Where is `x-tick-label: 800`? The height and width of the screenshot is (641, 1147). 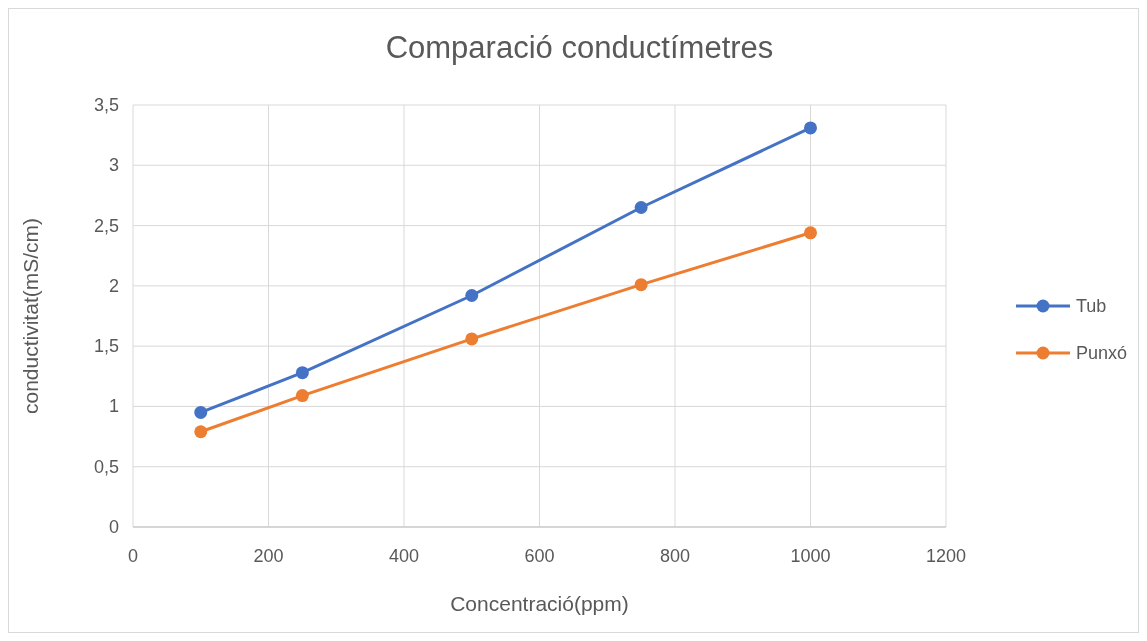 x-tick-label: 800 is located at coordinates (675, 556).